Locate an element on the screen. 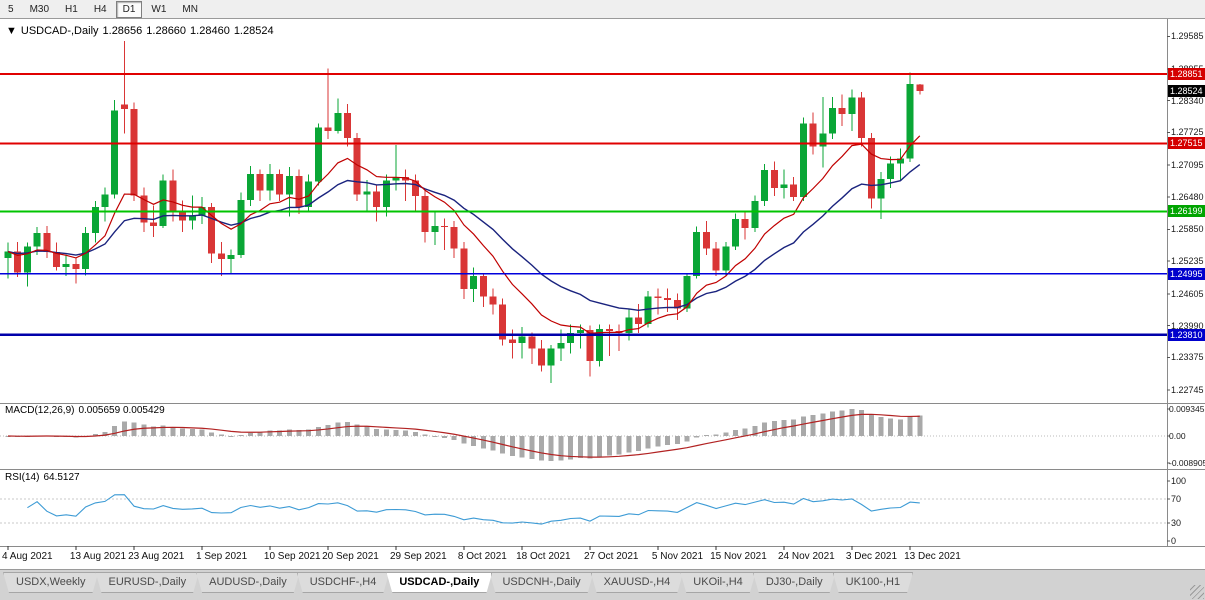 This screenshot has width=1205, height=600. rsi-axis-label: 100 is located at coordinates (1179, 481).